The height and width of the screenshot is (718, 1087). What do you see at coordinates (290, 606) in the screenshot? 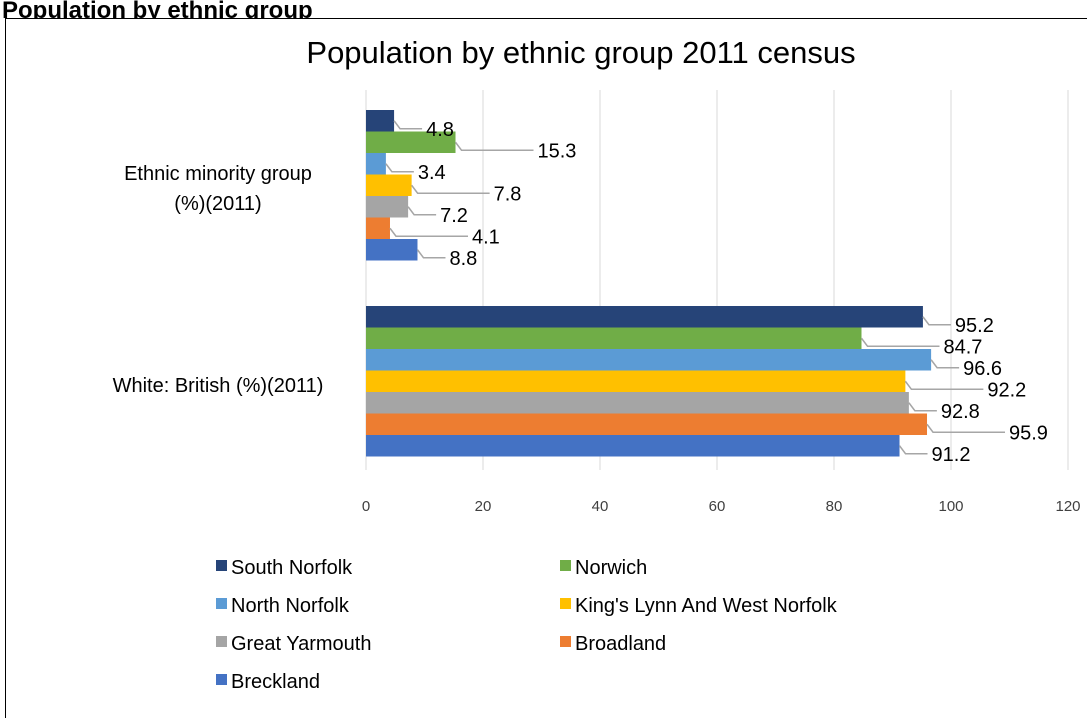
I see `legend-label: North Norfolk` at bounding box center [290, 606].